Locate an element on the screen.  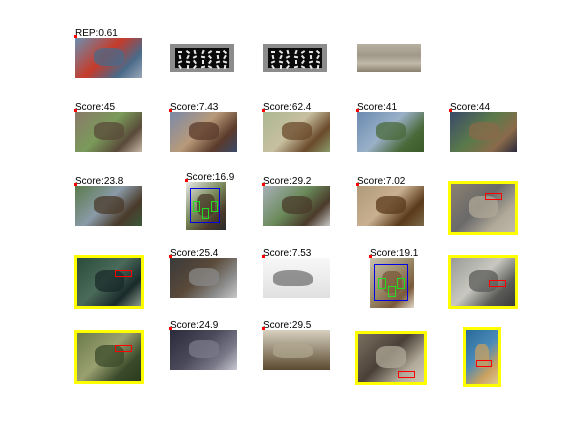
score-label: Score:29.2 is located at coordinates (287, 181).